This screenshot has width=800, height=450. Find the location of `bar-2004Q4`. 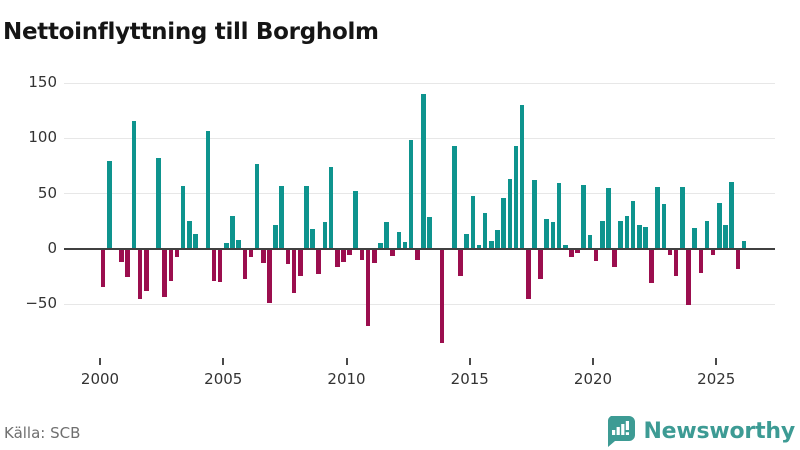

bar-2004Q4 is located at coordinates (220, 266).